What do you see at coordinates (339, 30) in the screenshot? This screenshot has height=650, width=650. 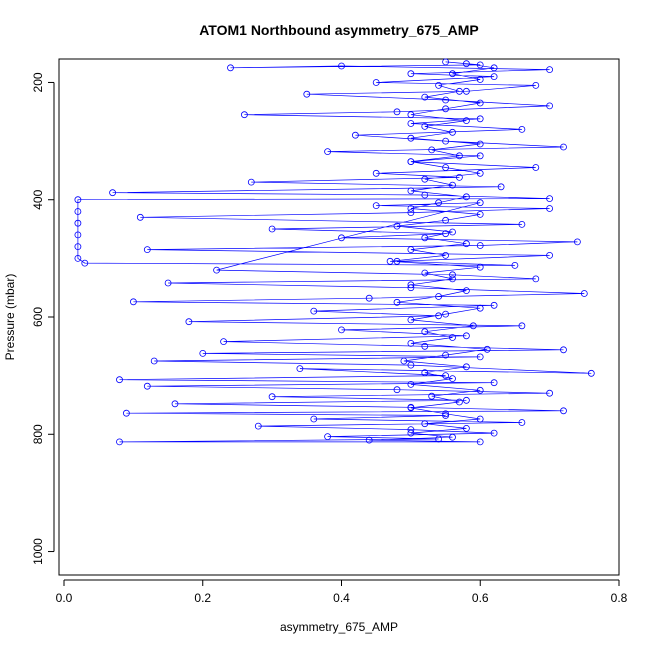 I see `chart-title: ATOM1 Northbound asymmetry_675_AMP` at bounding box center [339, 30].